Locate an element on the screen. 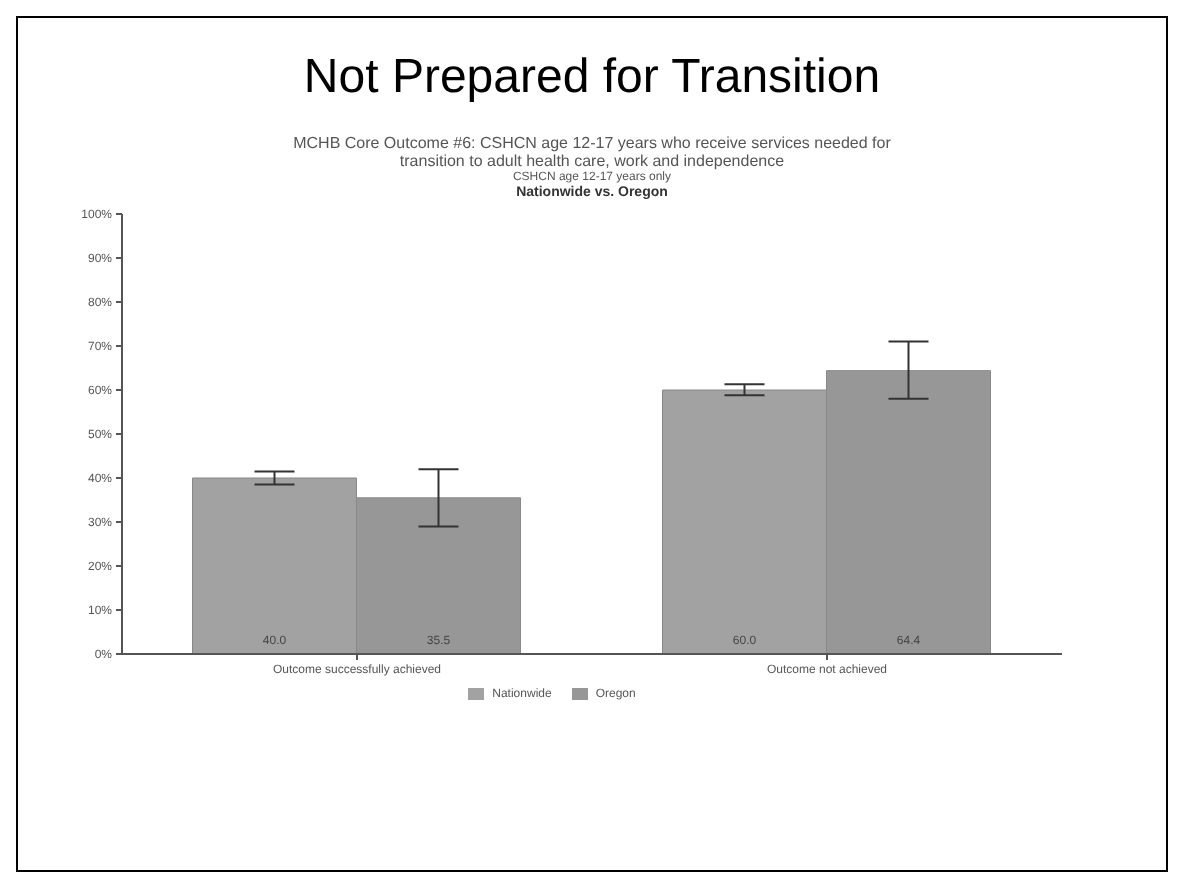 This screenshot has width=1188, height=892. chart-title: Not Prepared for Transition is located at coordinates (592, 78).